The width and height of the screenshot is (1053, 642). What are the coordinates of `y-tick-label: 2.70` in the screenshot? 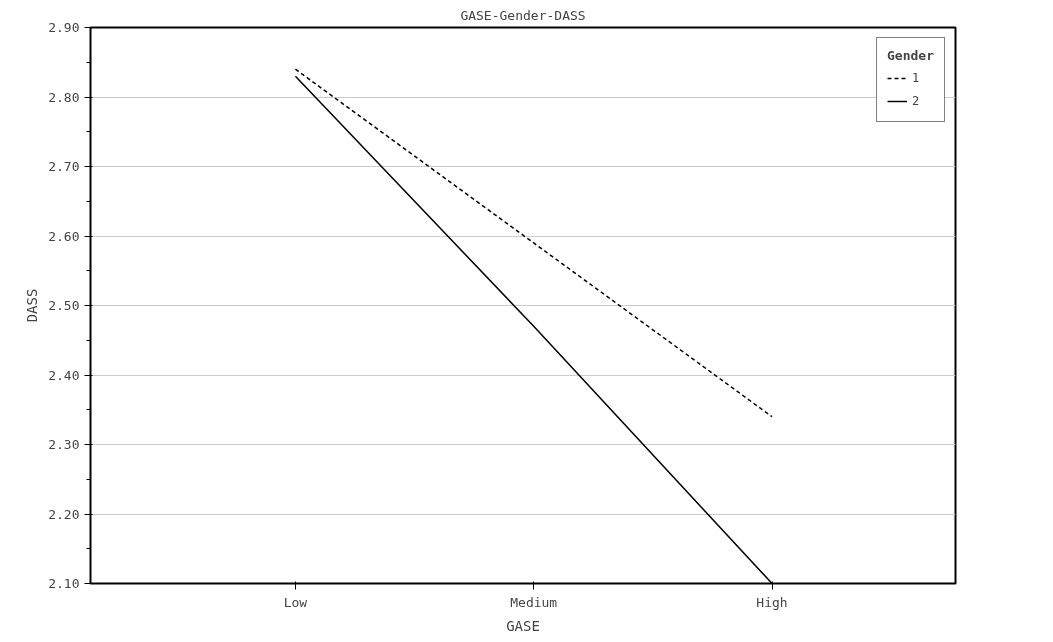 It's located at (64, 166).